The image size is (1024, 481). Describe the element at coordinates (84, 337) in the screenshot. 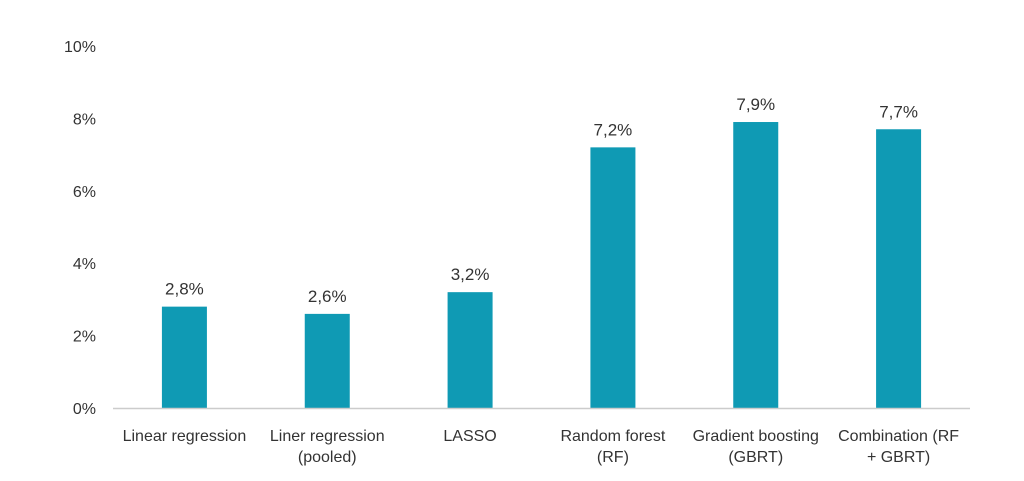

I see `y-tick-label: 2%` at that location.